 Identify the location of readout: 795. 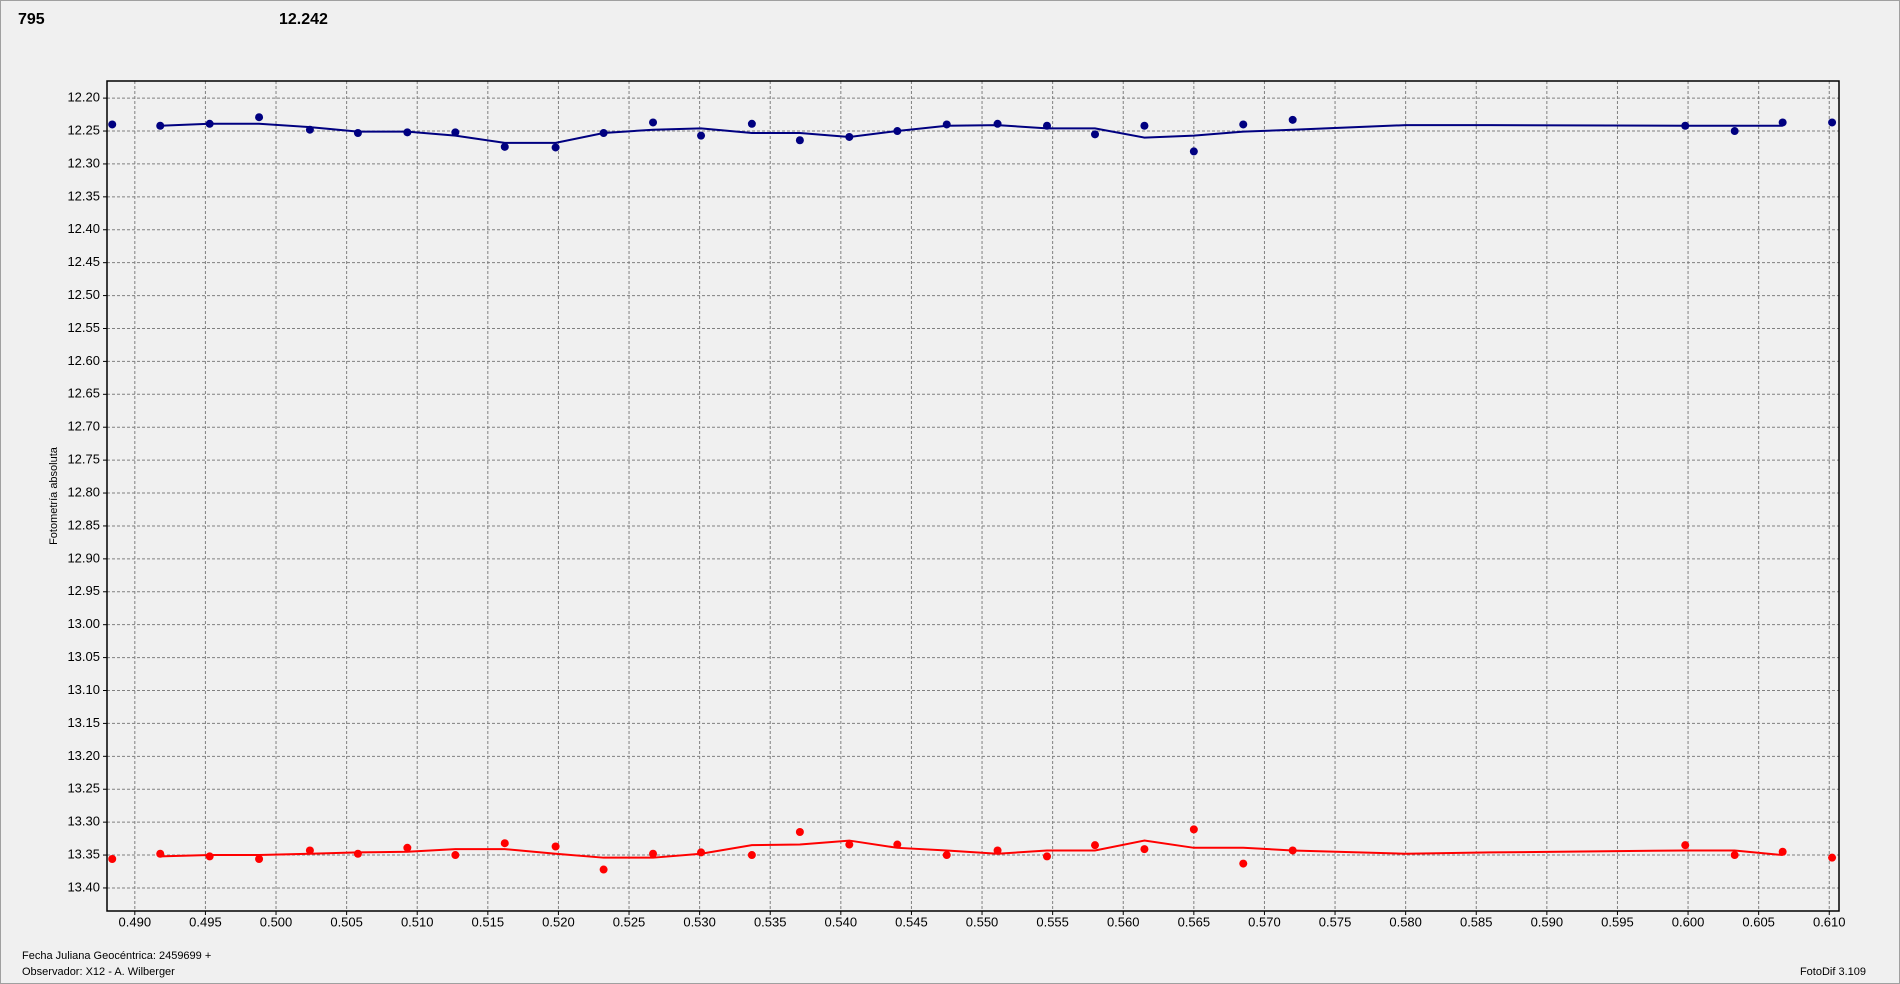
(31, 19).